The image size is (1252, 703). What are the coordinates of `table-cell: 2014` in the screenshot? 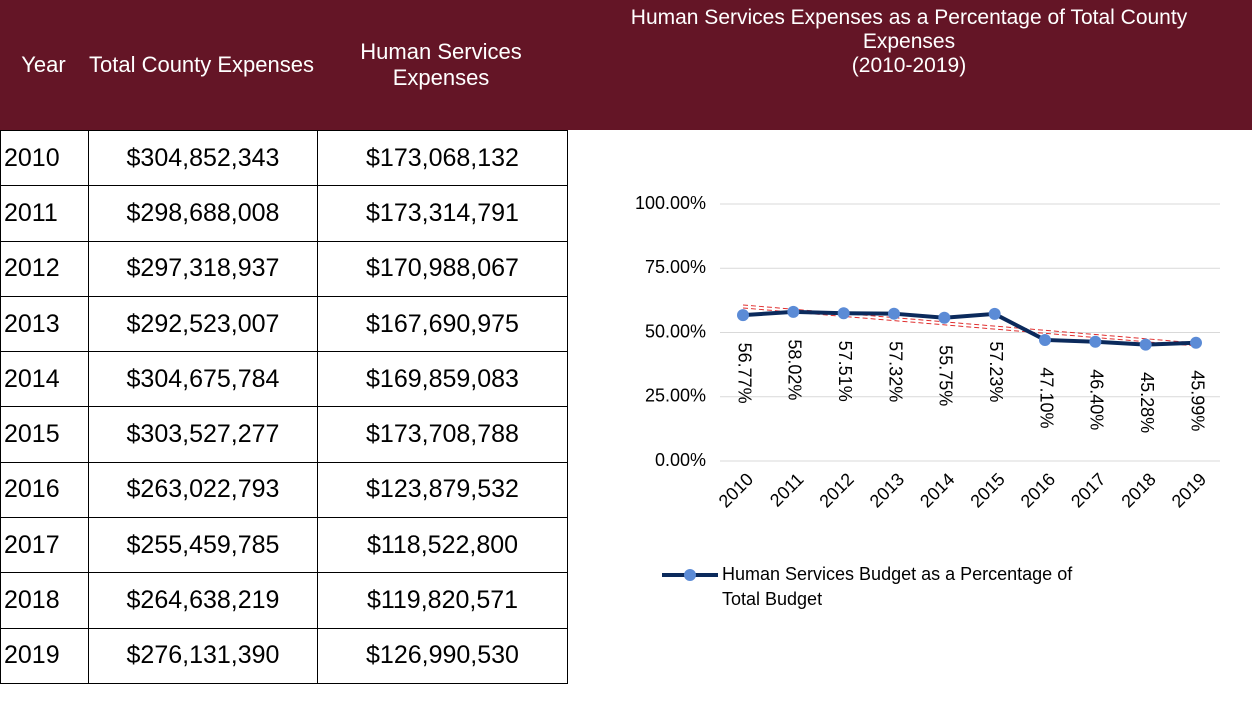 It's located at (44, 379).